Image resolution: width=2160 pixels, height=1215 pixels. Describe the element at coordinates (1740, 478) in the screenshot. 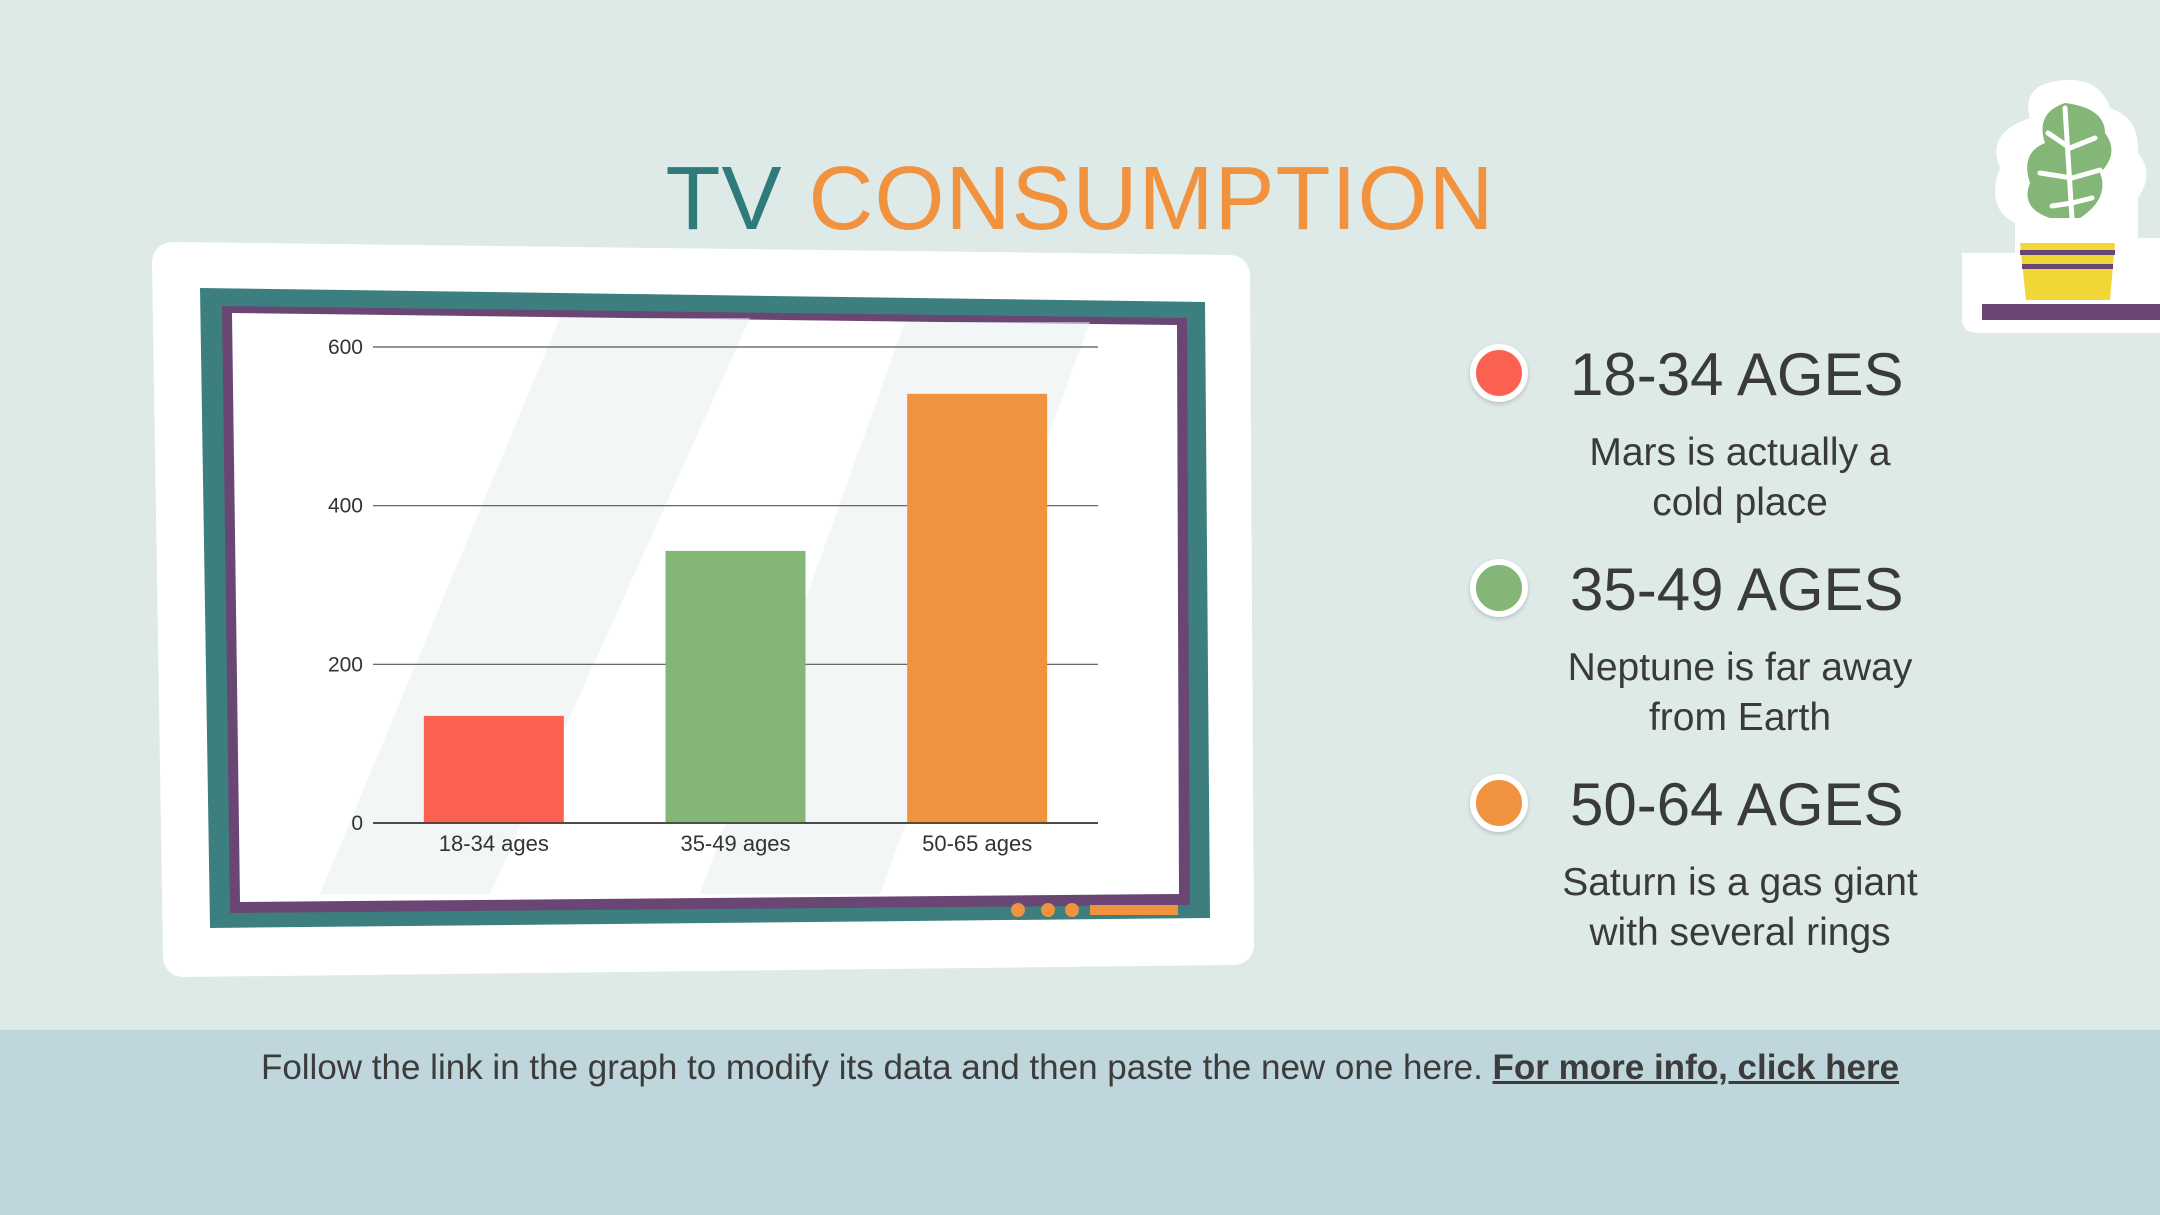

I see `legend-description: Mars is actually a cold place` at that location.